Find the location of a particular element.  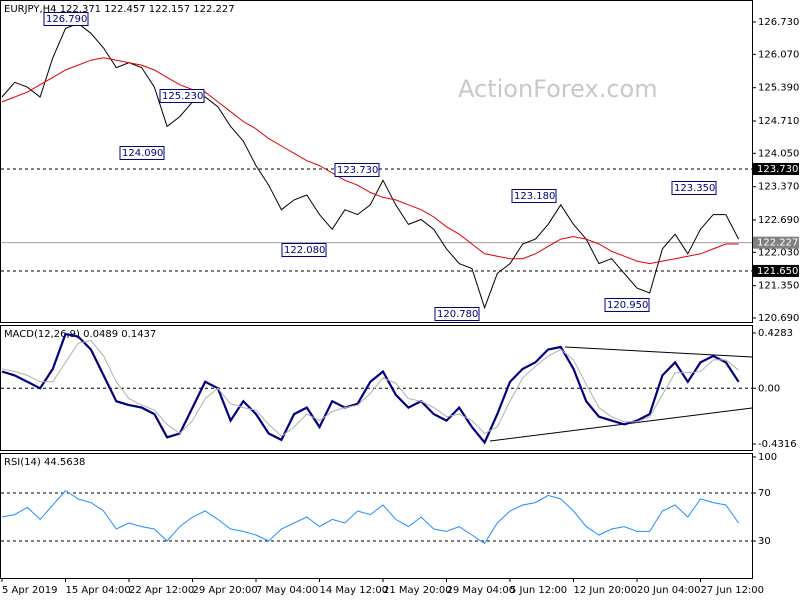

annotation: 123.350 is located at coordinates (694, 188).